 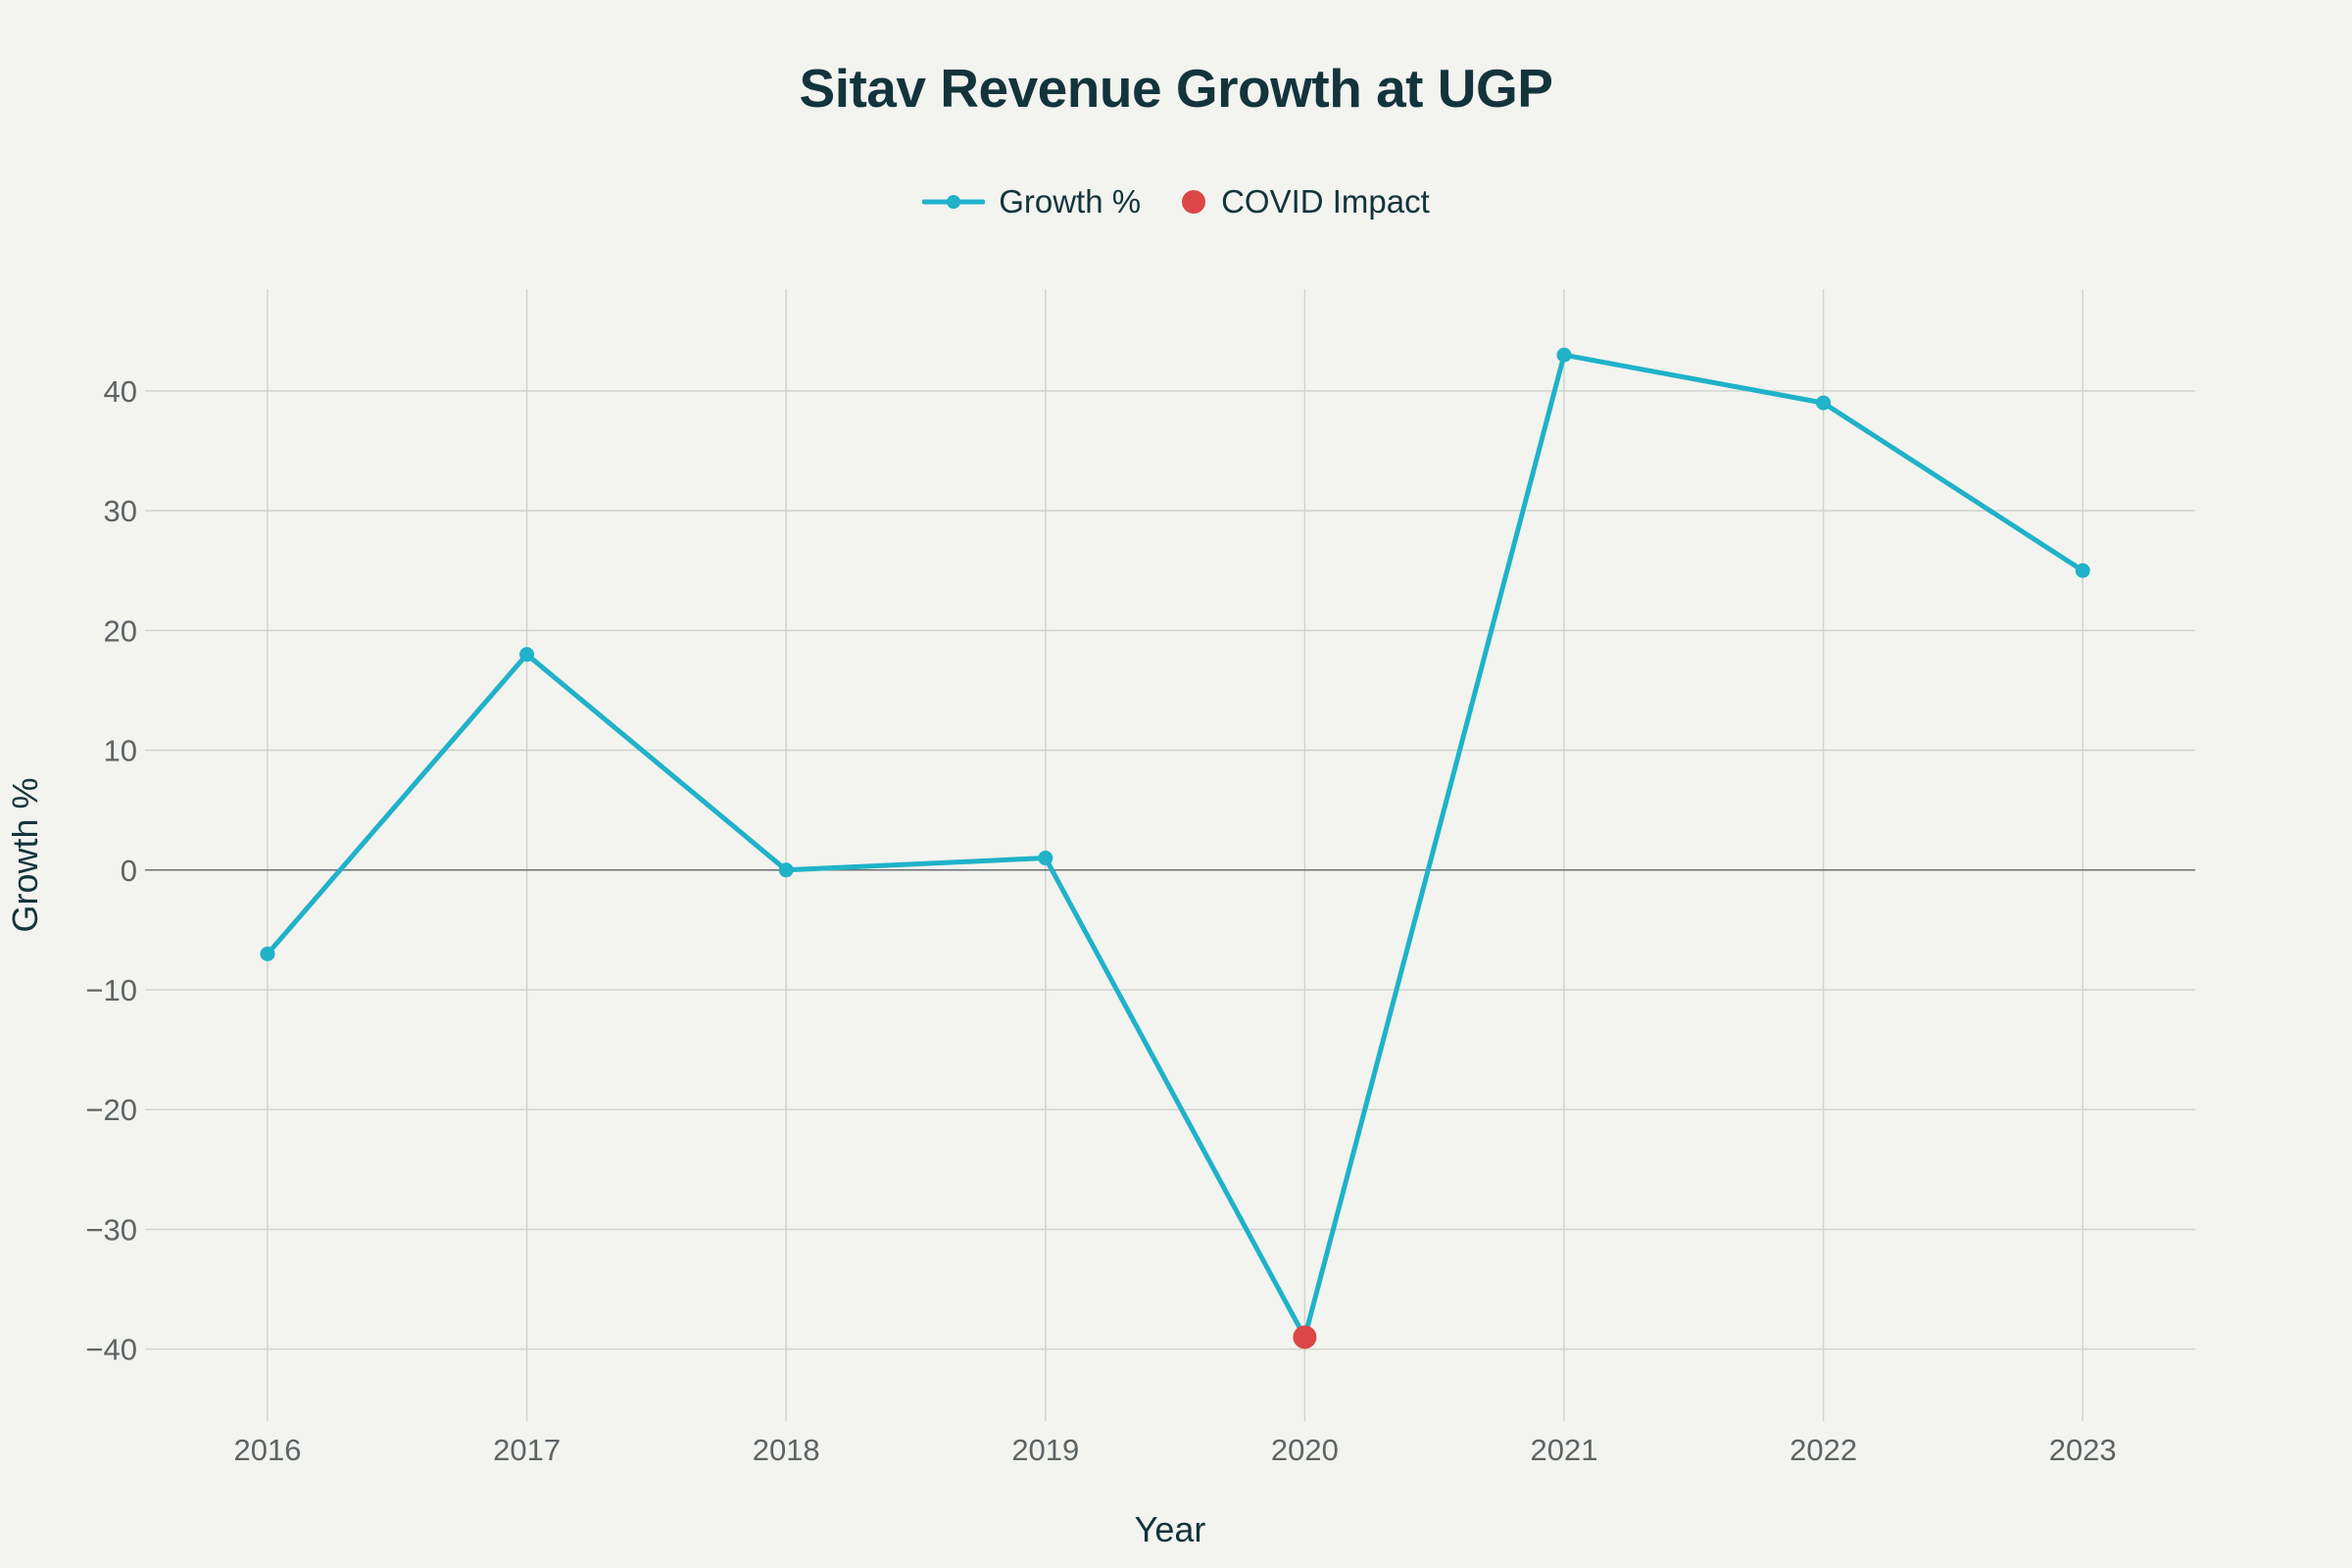 What do you see at coordinates (1045, 1450) in the screenshot?
I see `x-tick-label: 2019` at bounding box center [1045, 1450].